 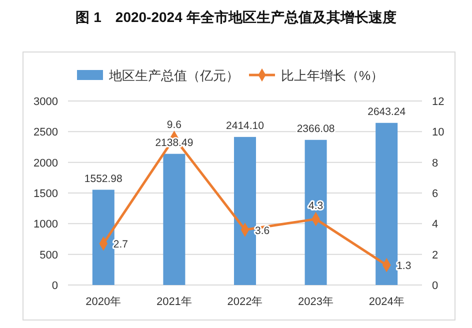 I want to click on data-label: 2366.08, so click(x=315, y=128).